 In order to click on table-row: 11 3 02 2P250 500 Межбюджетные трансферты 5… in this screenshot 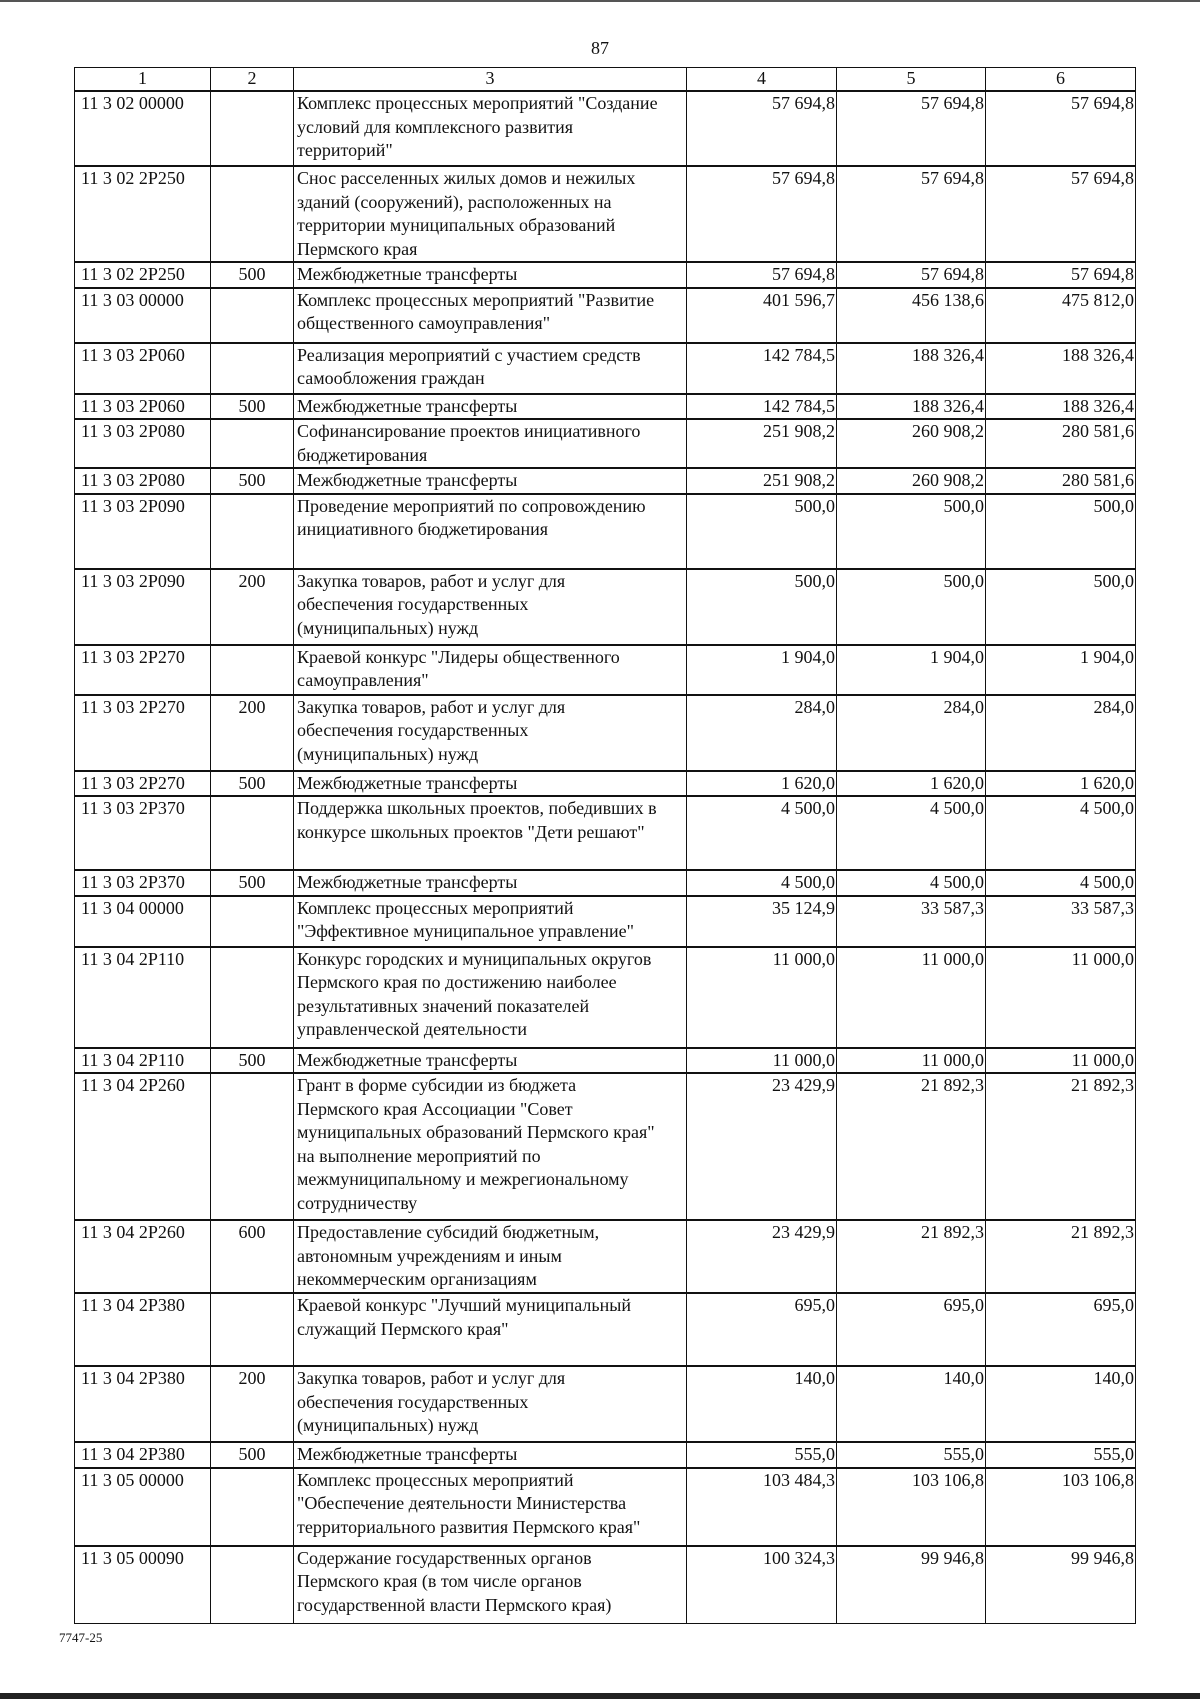, I will do `click(605, 274)`.